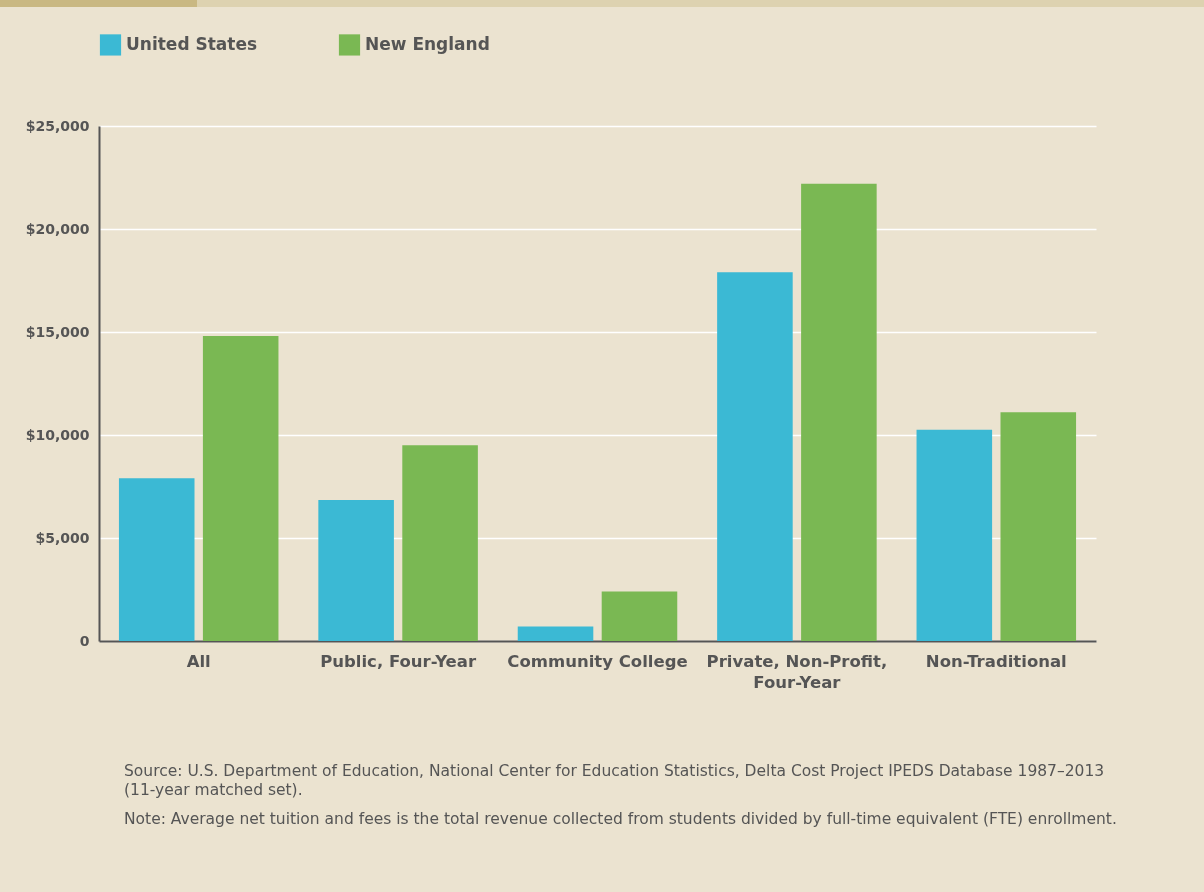 Image resolution: width=1204 pixels, height=892 pixels. Describe the element at coordinates (192, 43) in the screenshot. I see `legend-label: United States` at that location.